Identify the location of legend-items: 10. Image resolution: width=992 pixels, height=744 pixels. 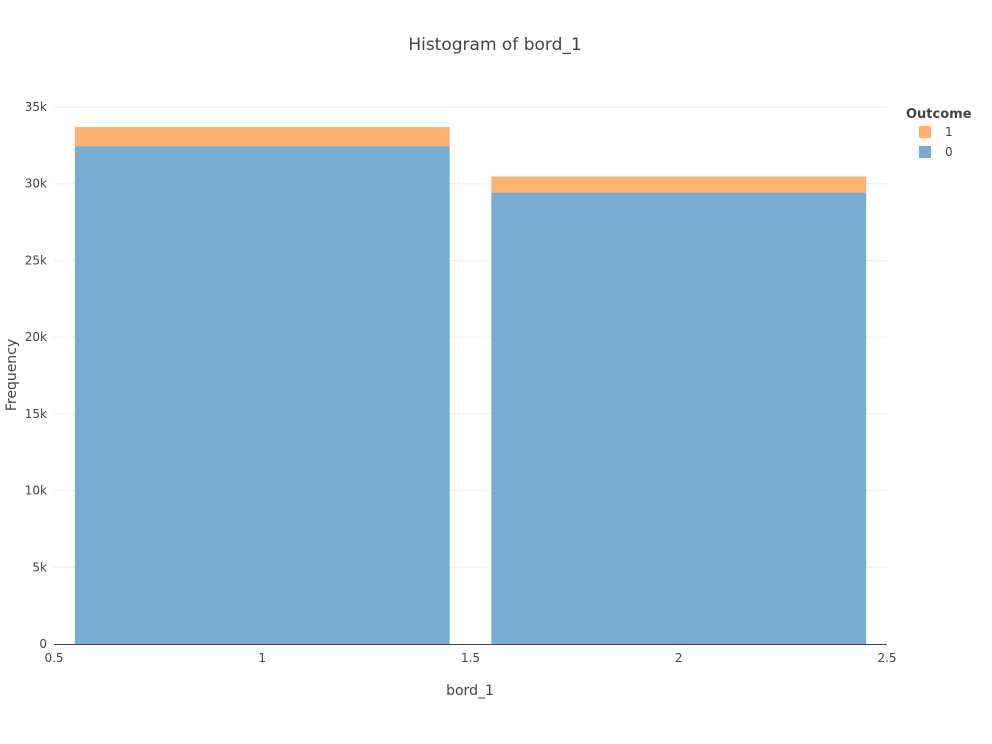
(936, 142).